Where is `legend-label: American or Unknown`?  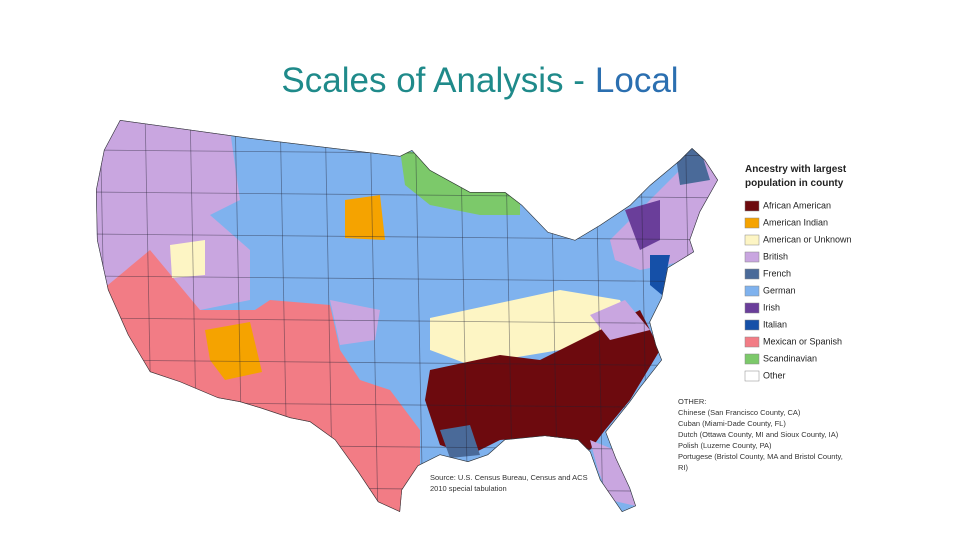 legend-label: American or Unknown is located at coordinates (807, 239).